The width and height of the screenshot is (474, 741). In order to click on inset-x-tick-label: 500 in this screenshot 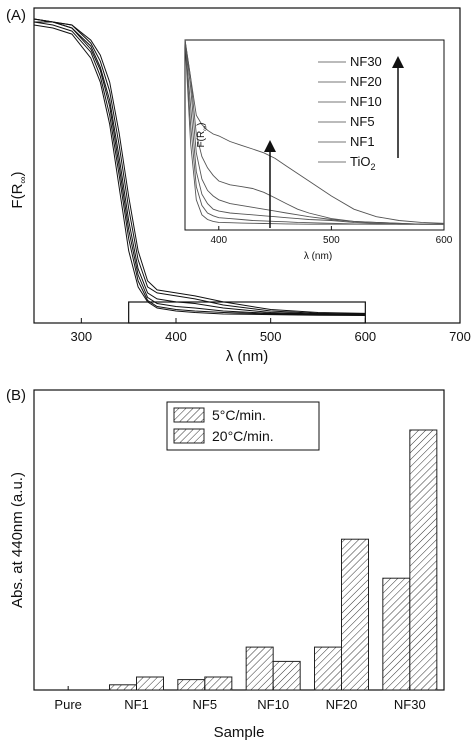, I will do `click(331, 240)`.